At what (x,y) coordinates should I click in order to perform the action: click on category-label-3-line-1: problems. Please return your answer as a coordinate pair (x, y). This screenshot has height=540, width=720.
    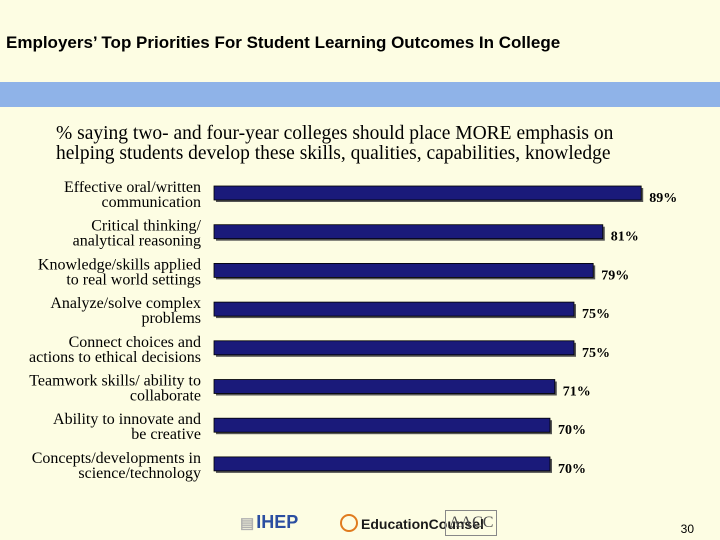
    Looking at the image, I should click on (171, 318).